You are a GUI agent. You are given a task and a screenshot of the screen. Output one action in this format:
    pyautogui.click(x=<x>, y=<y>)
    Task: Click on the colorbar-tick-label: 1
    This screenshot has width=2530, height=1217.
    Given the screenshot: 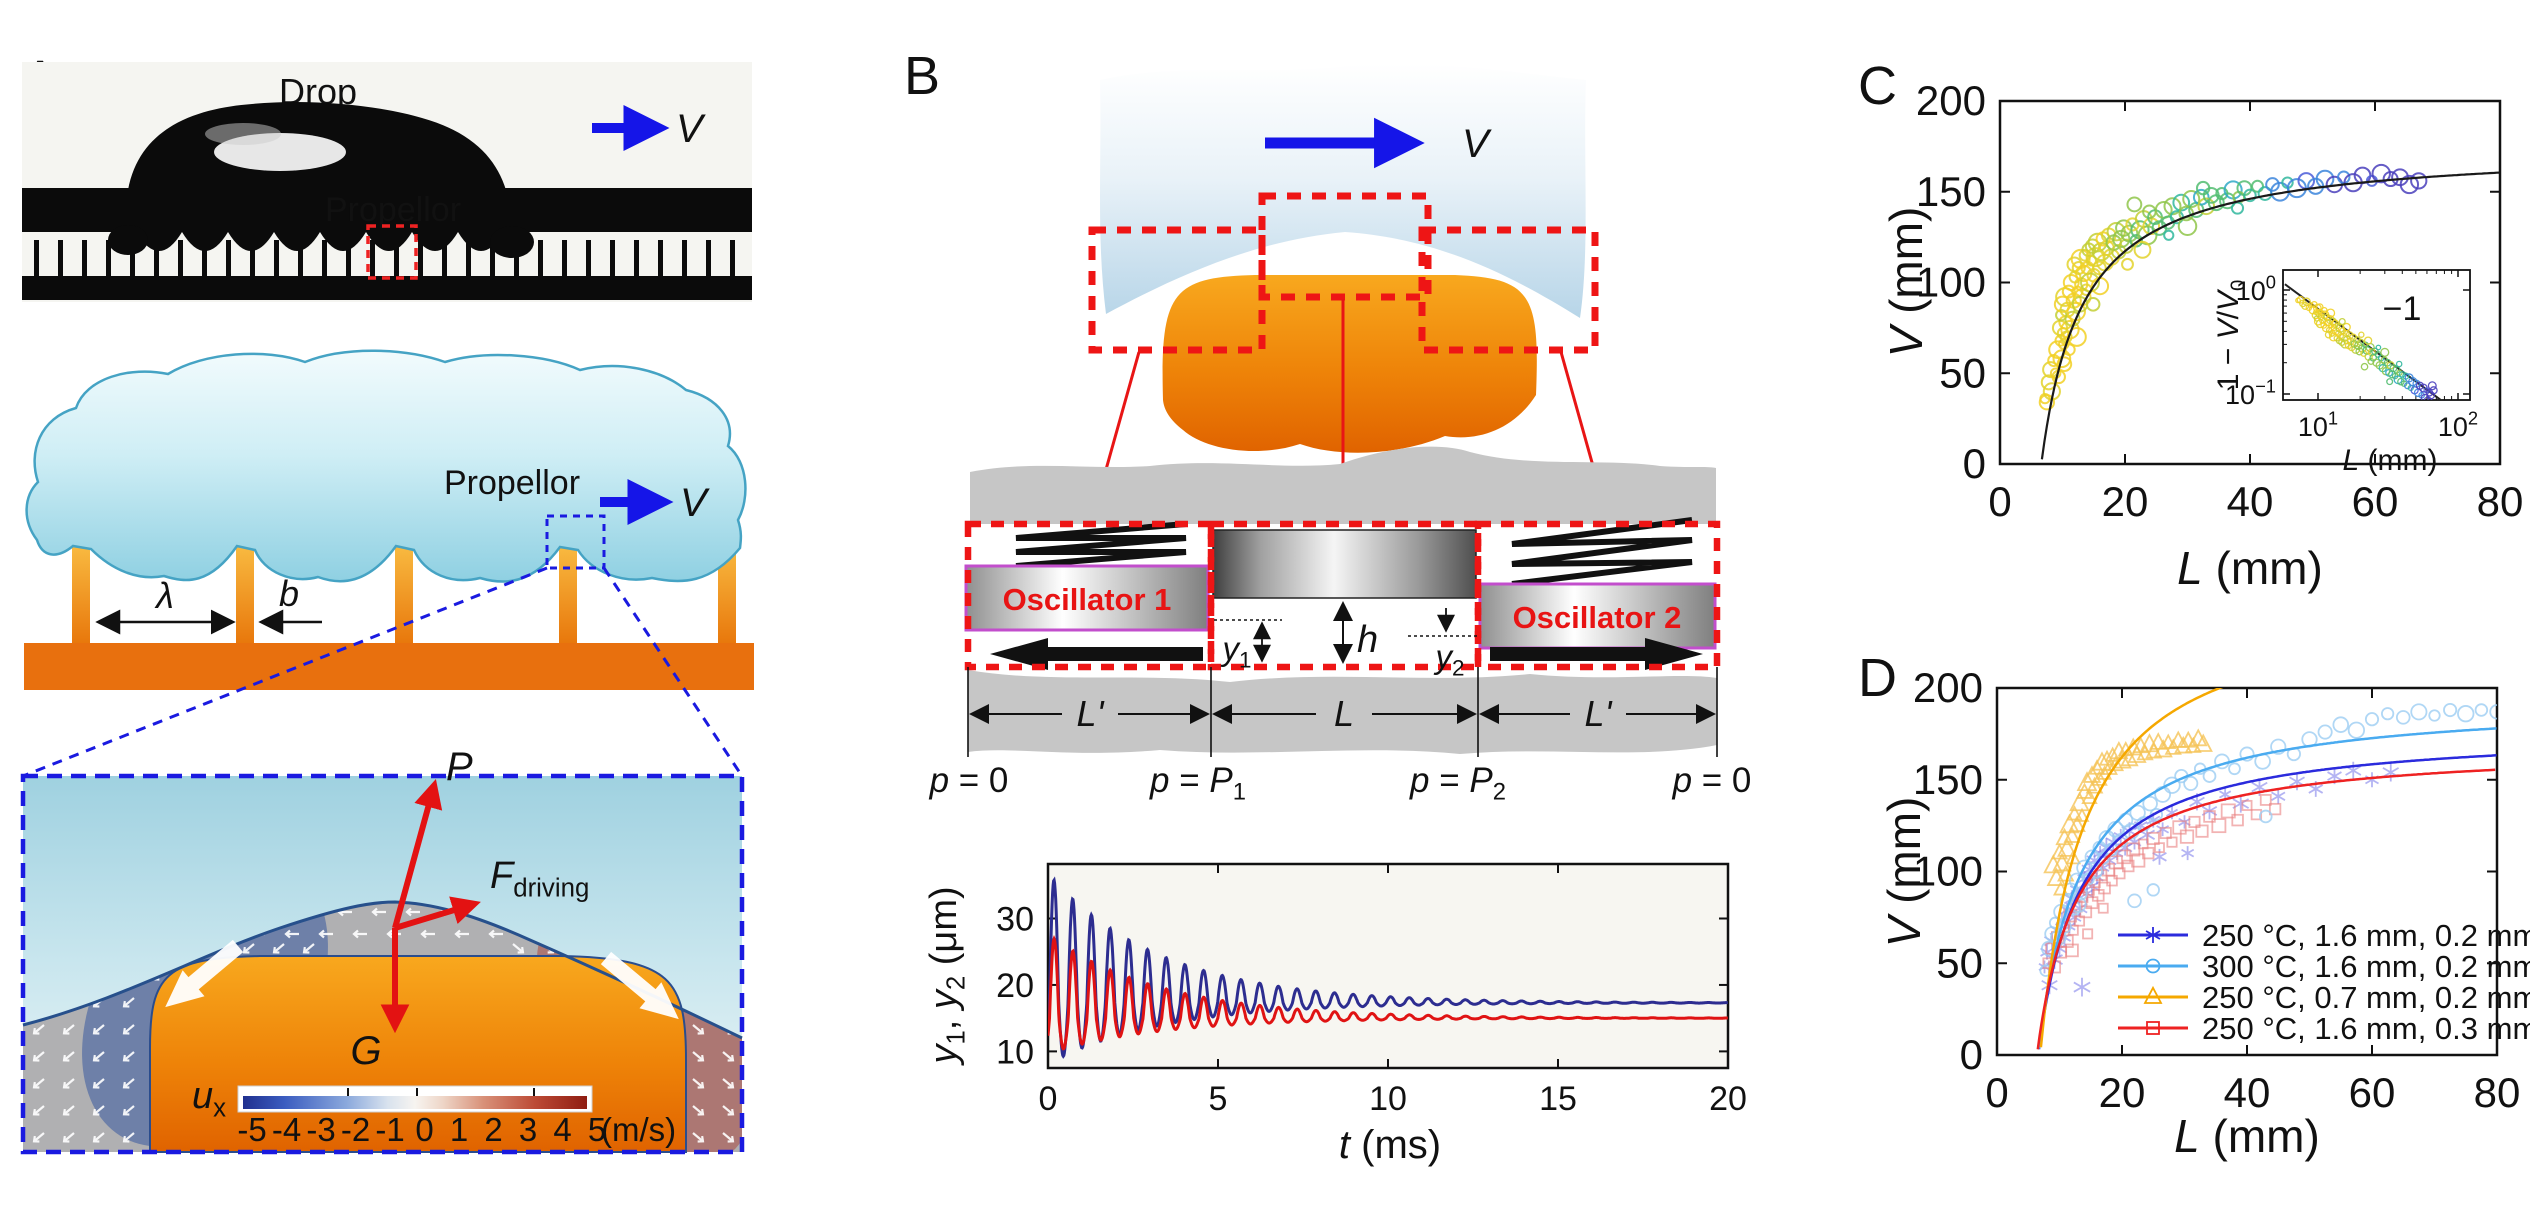 What is the action you would take?
    pyautogui.click(x=459, y=1129)
    